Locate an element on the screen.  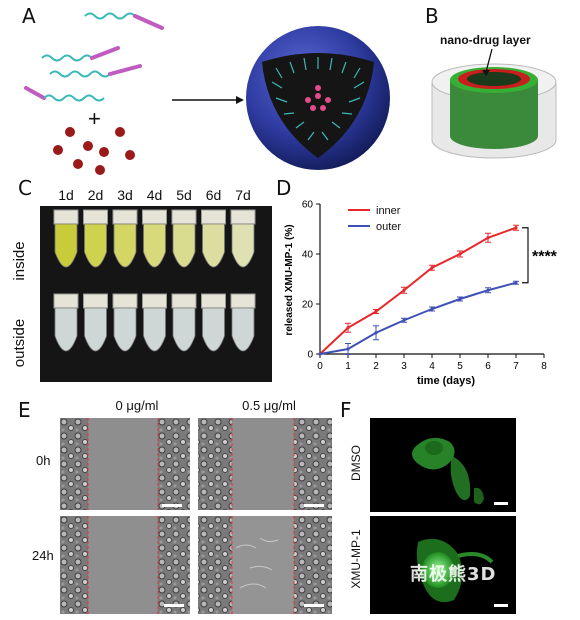
day-label: 1d is located at coordinates (66, 195).